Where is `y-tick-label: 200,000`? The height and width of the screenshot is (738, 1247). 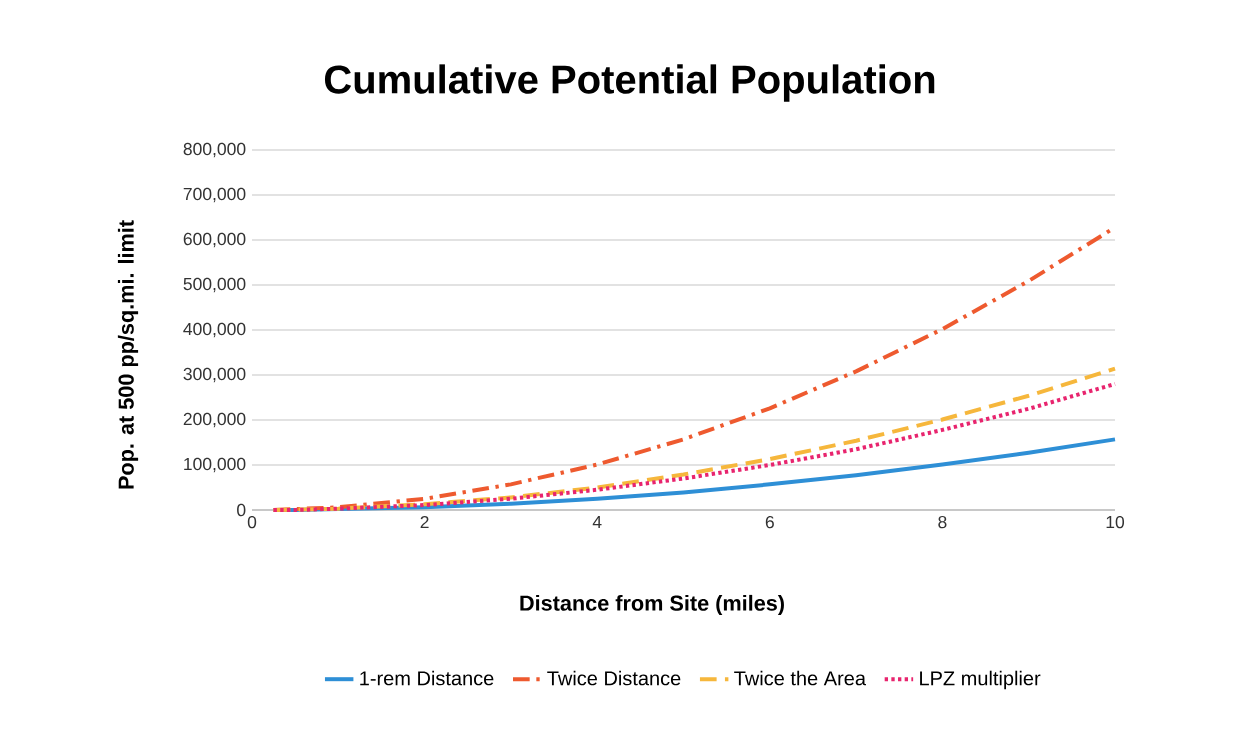 y-tick-label: 200,000 is located at coordinates (214, 420).